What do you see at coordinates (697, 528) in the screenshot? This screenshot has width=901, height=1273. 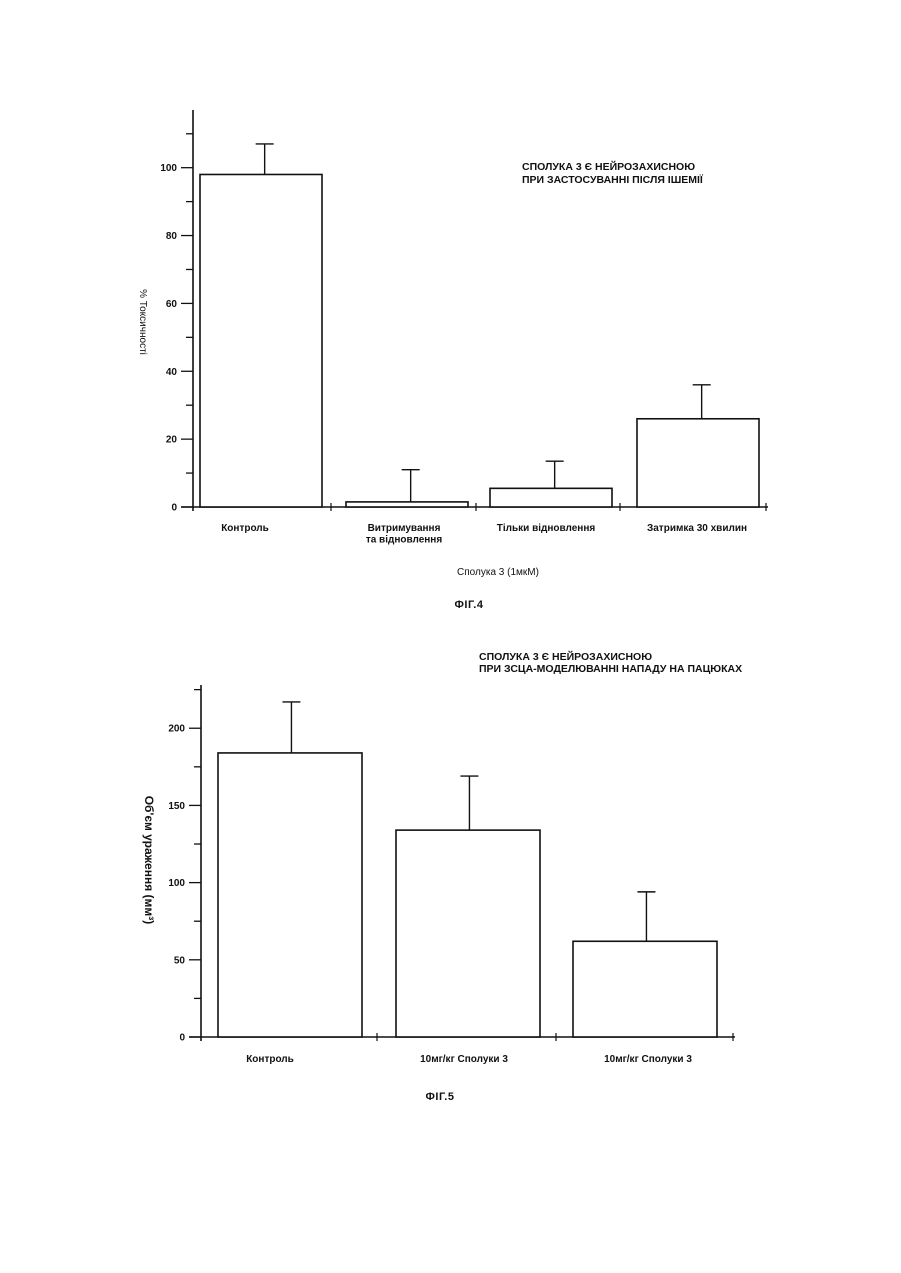 I see `category-label-4: Затримка 30 хвилин` at bounding box center [697, 528].